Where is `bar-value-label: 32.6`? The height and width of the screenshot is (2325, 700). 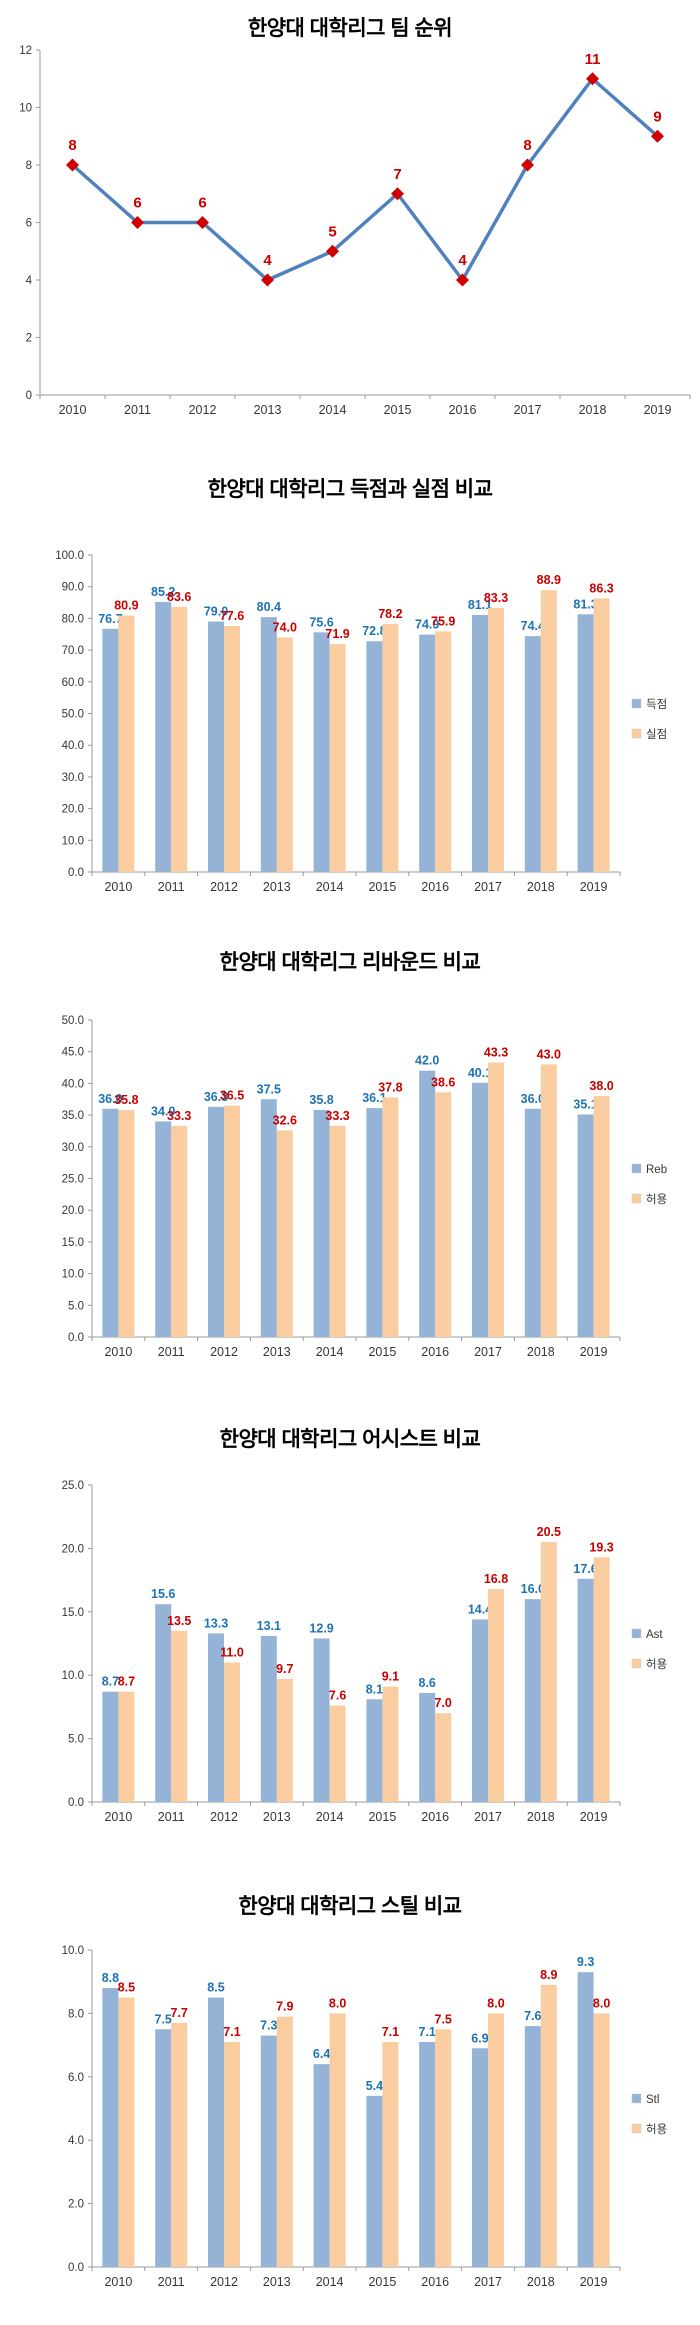
bar-value-label: 32.6 is located at coordinates (285, 1120).